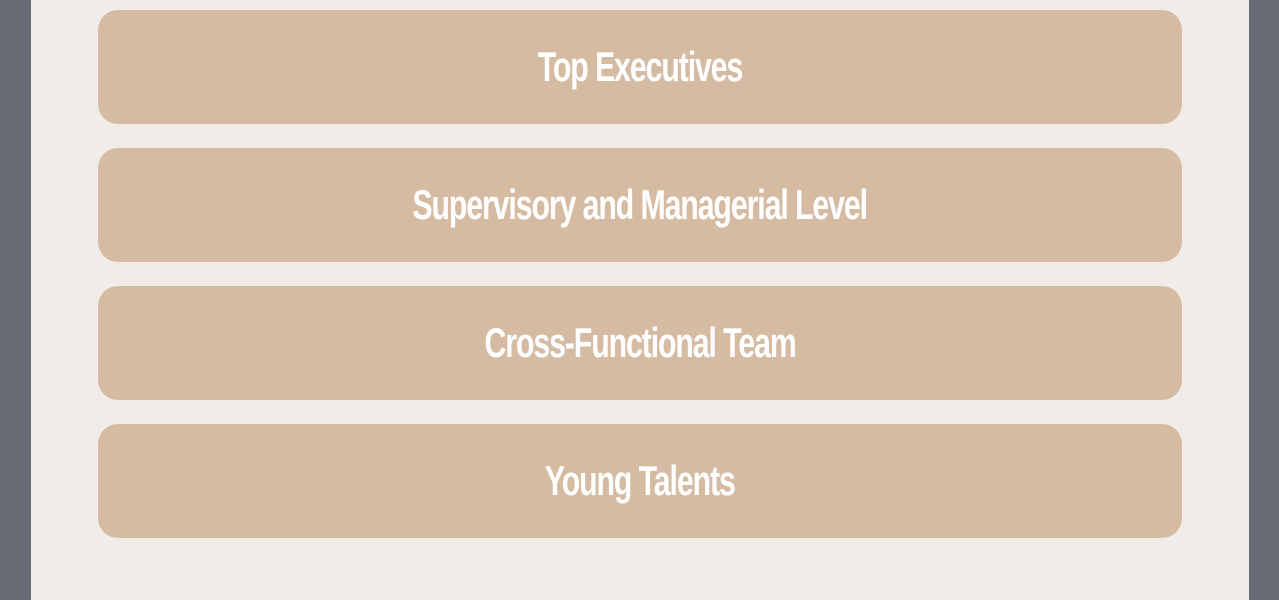  I want to click on option-label: Young Talents, so click(640, 480).